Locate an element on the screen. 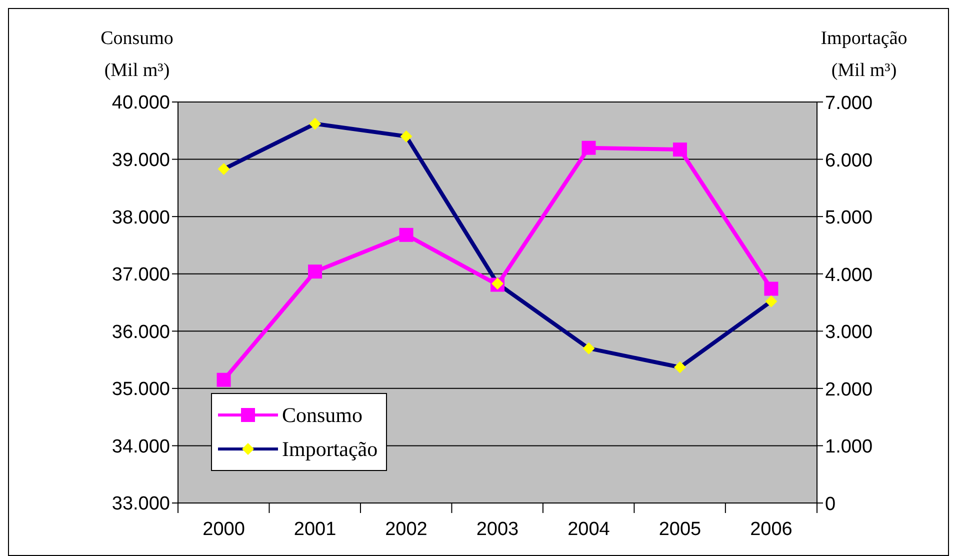  x-tick-label: 2003 is located at coordinates (497, 529).